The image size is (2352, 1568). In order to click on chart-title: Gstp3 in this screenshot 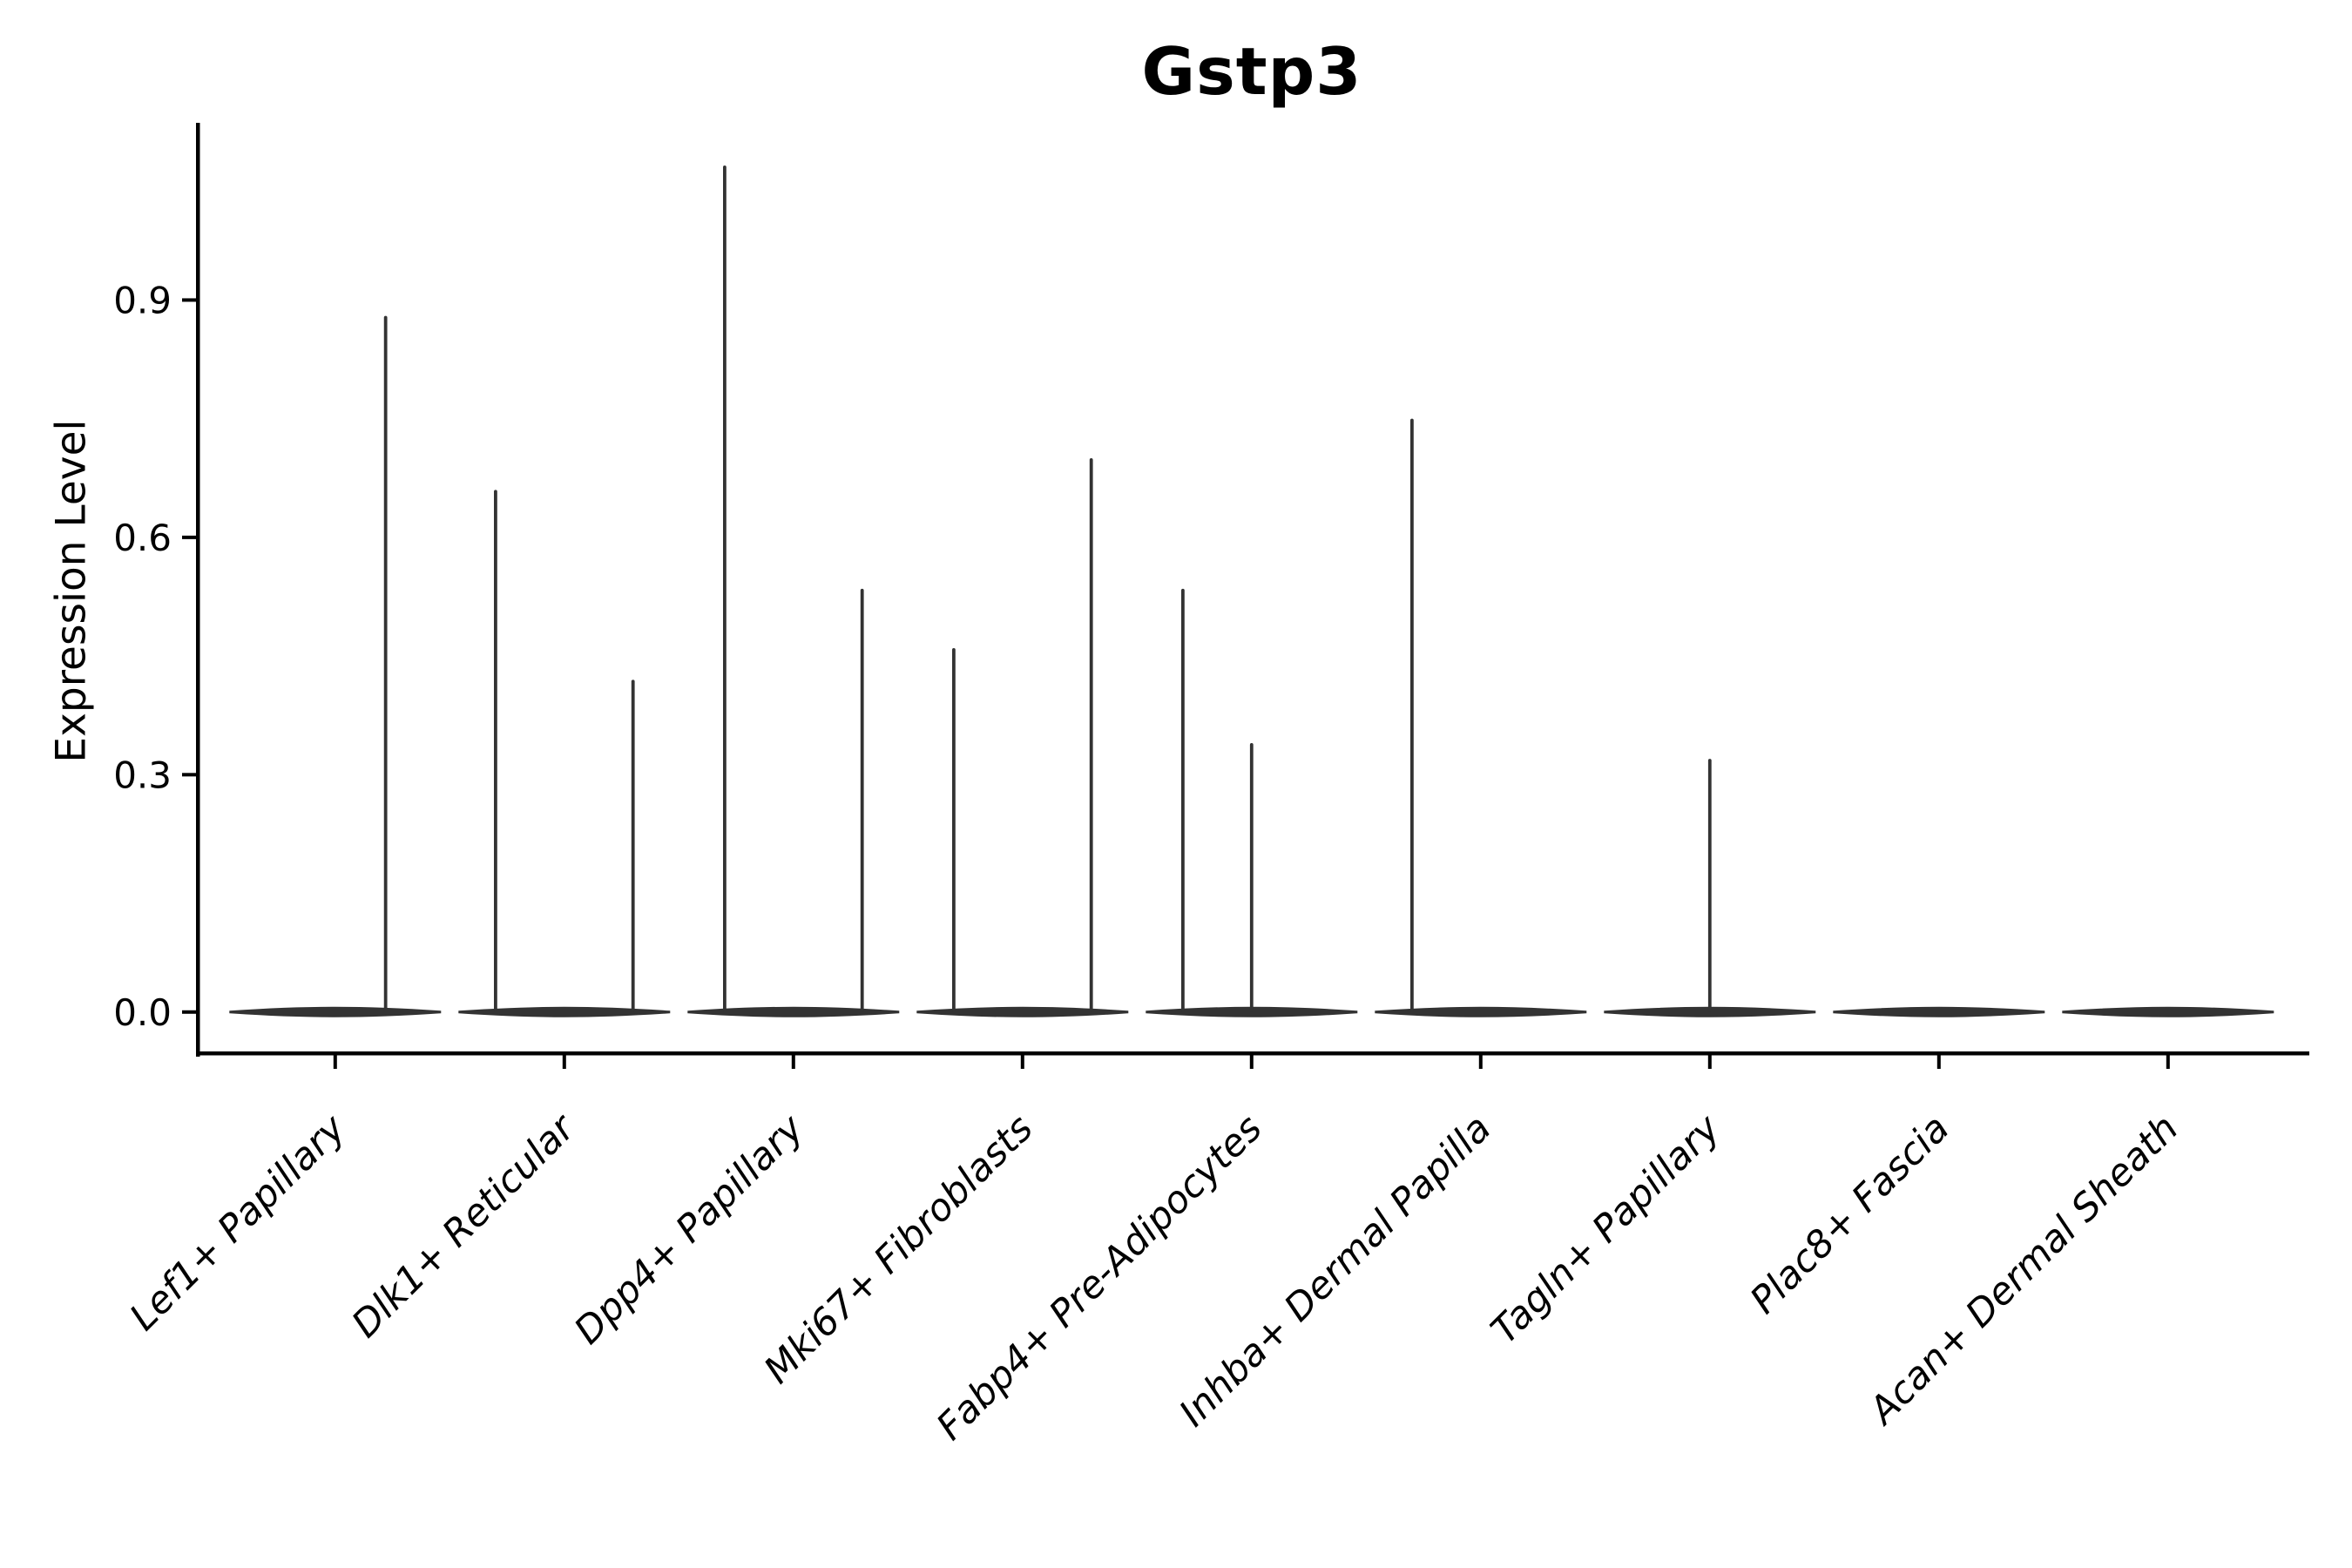, I will do `click(1251, 71)`.